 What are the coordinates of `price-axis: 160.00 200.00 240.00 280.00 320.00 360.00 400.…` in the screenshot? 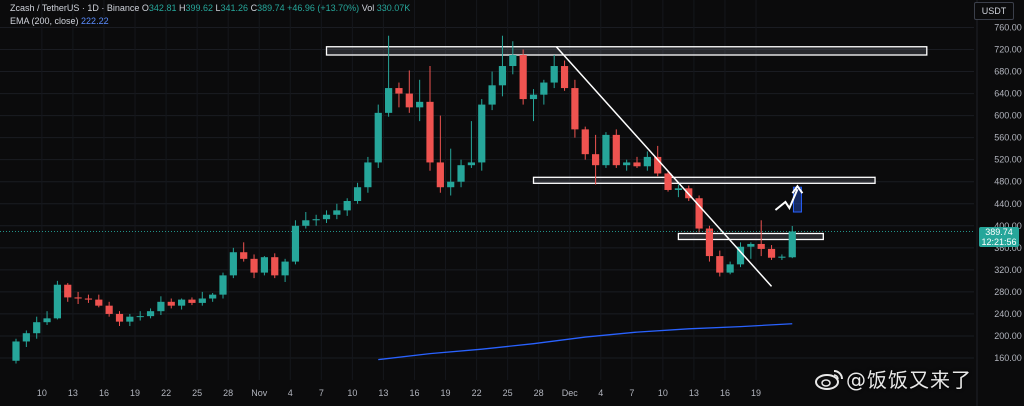 It's located at (999, 203).